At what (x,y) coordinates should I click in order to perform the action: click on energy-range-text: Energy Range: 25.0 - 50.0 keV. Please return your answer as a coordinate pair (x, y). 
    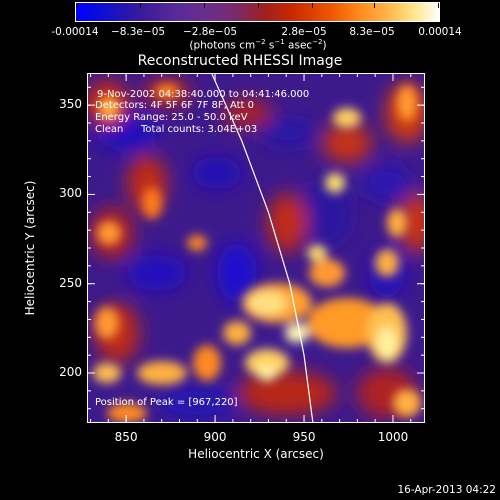
    Looking at the image, I should click on (171, 117).